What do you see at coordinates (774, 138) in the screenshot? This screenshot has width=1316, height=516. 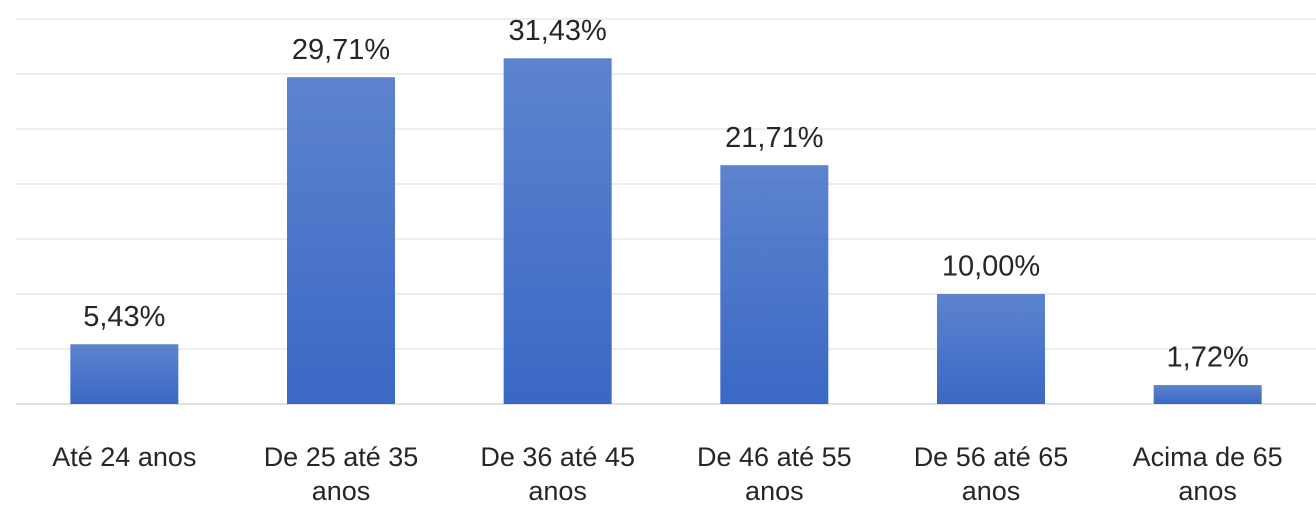 I see `data-label: 21,71%` at bounding box center [774, 138].